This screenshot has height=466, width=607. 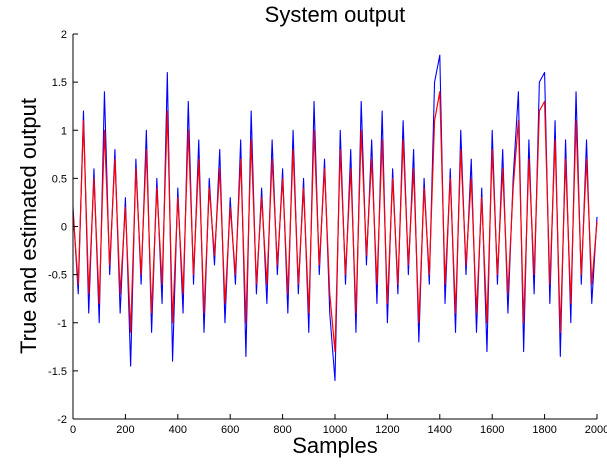 What do you see at coordinates (57, 276) in the screenshot?
I see `y-tick-label: -0.5` at bounding box center [57, 276].